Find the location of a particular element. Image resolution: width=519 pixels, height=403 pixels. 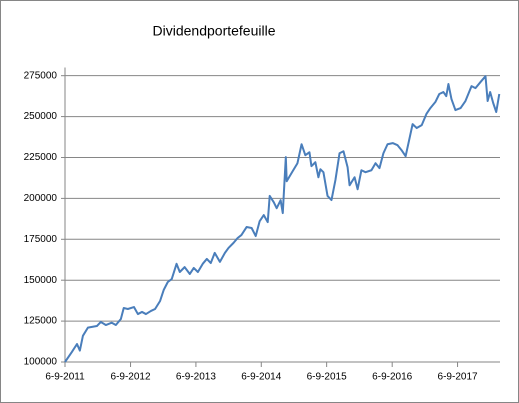

x-tick-label: 6-9-2011 is located at coordinates (65, 377).